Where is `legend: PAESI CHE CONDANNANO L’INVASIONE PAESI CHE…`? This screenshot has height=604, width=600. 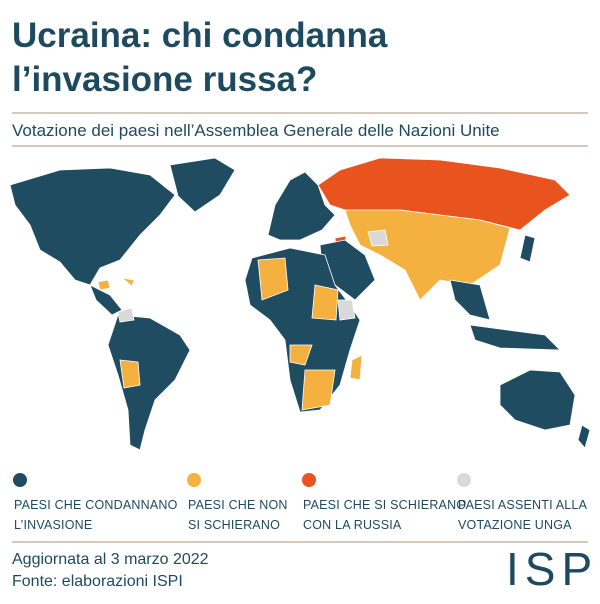 legend: PAESI CHE CONDANNANO L’INVASIONE PAESI CHE… is located at coordinates (300, 502).